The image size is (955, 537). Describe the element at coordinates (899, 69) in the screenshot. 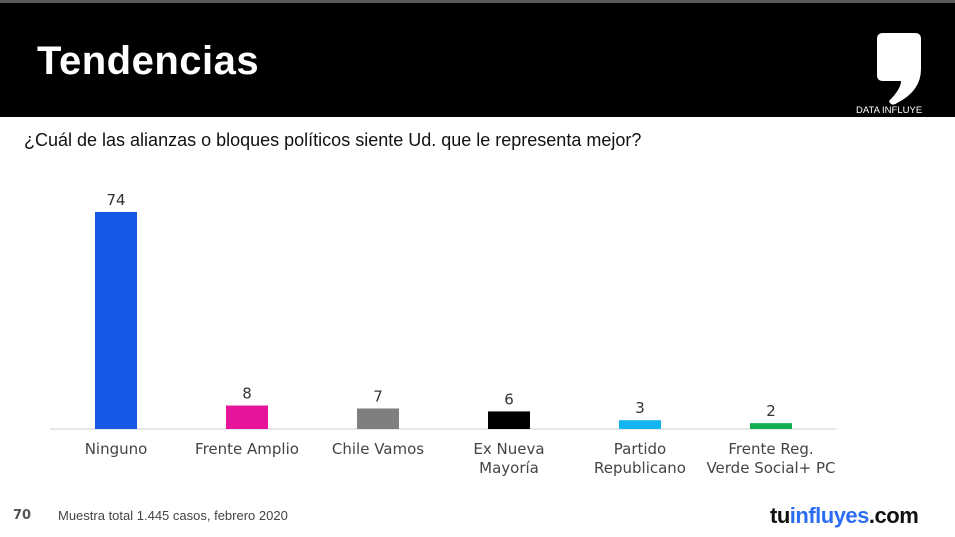

I see `data-influye-logo-icon` at that location.